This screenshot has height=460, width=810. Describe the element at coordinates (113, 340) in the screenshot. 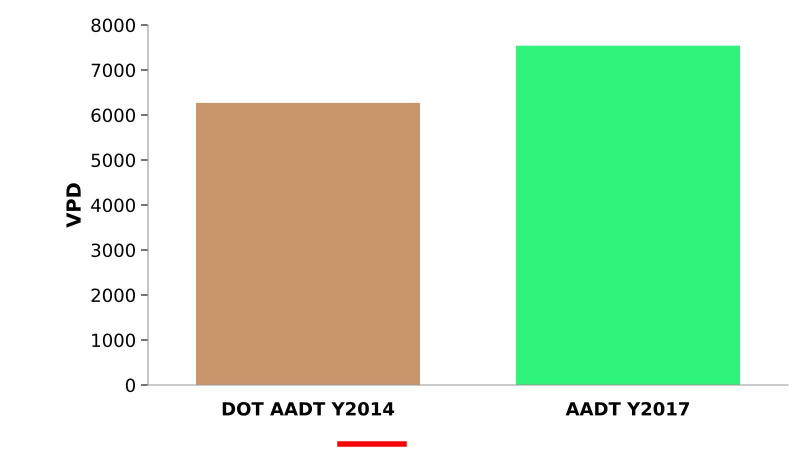

I see `y-tick-label: 1000` at that location.